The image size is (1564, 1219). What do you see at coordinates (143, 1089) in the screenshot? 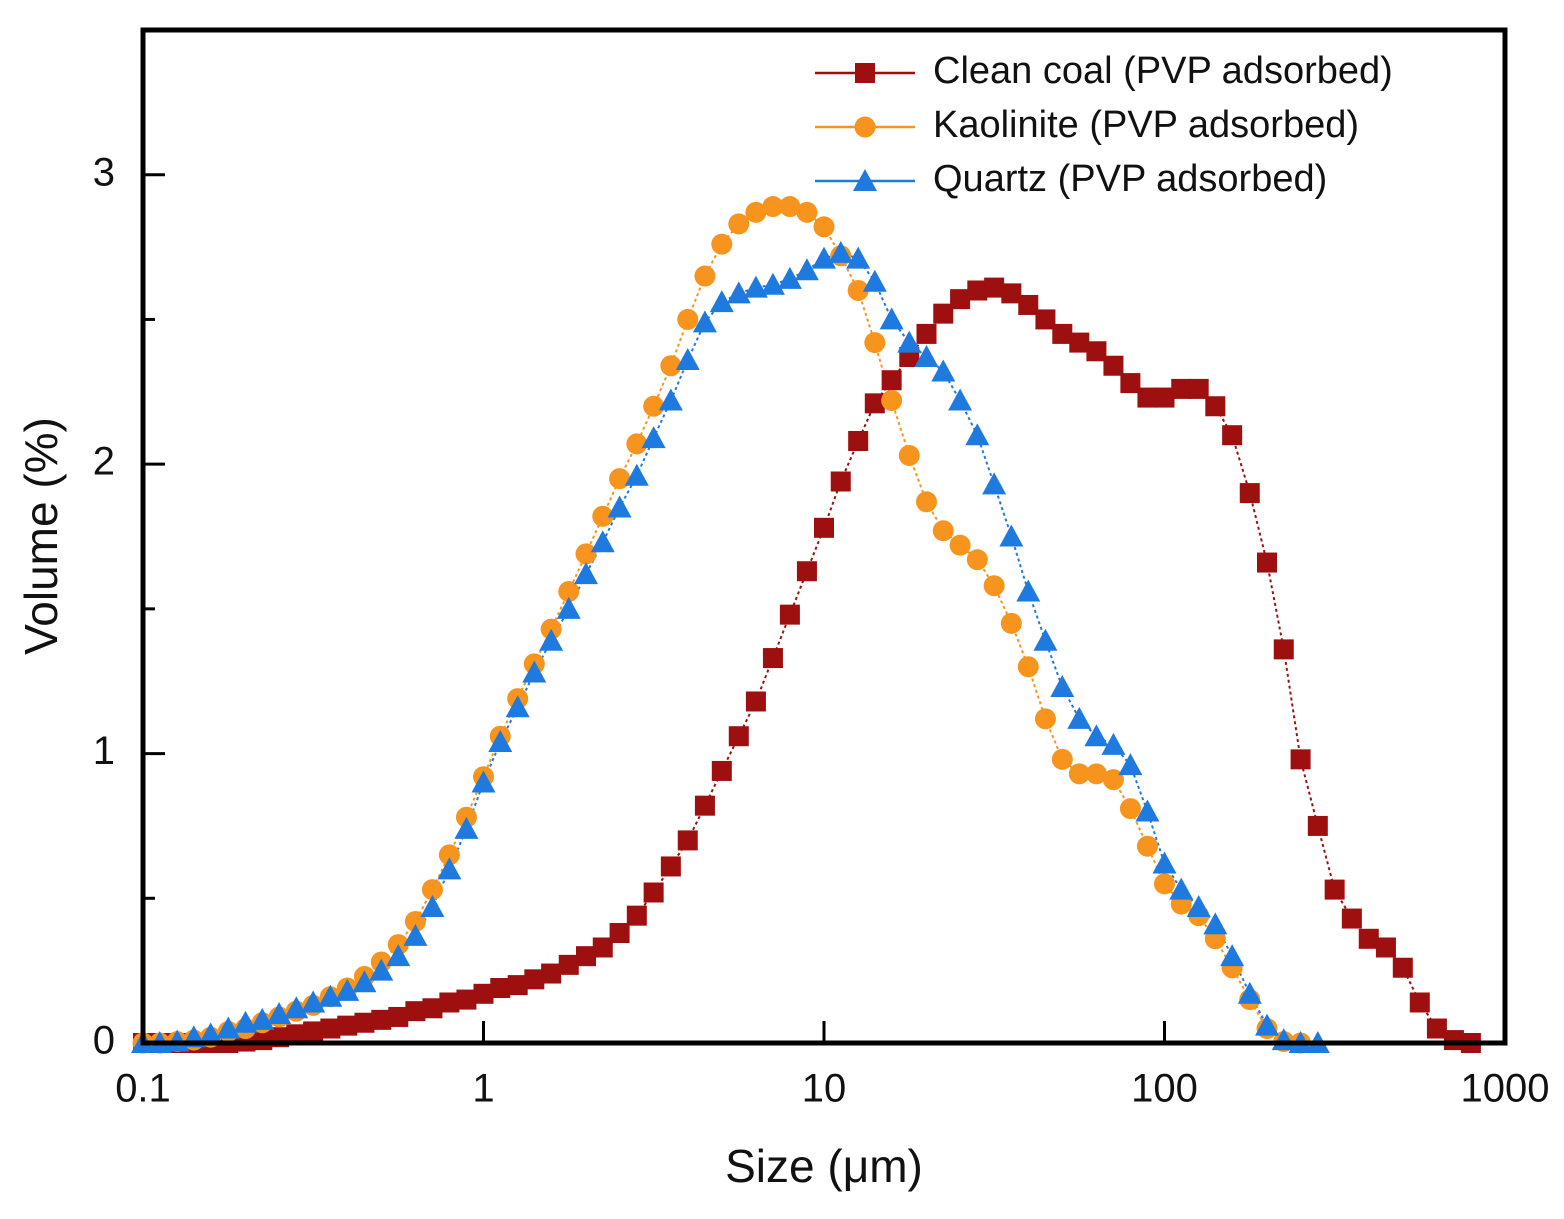
I see `x-tick-label: 0.1` at bounding box center [143, 1089].